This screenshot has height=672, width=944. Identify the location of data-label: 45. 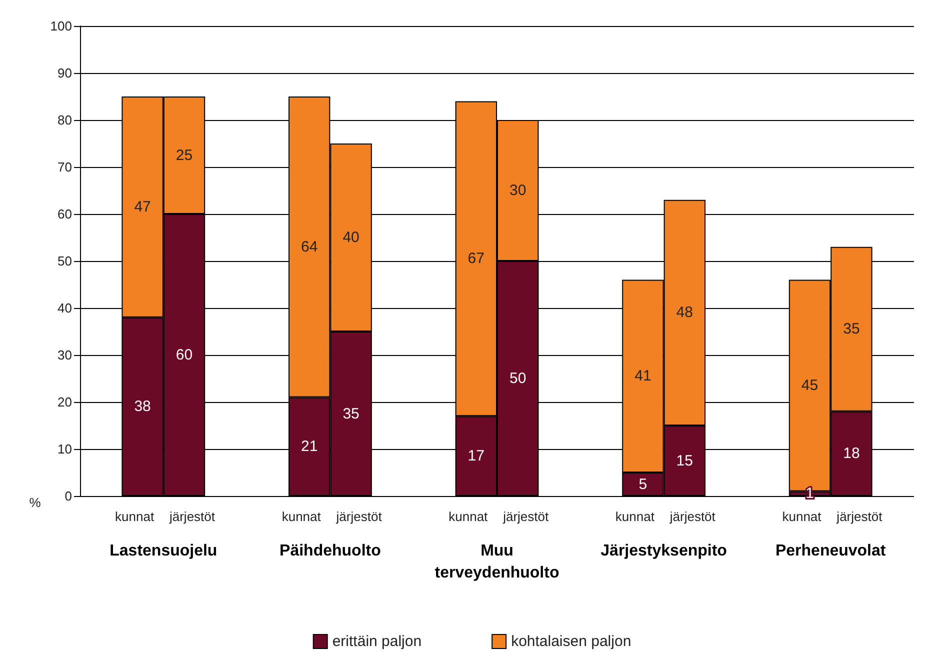
(809, 385).